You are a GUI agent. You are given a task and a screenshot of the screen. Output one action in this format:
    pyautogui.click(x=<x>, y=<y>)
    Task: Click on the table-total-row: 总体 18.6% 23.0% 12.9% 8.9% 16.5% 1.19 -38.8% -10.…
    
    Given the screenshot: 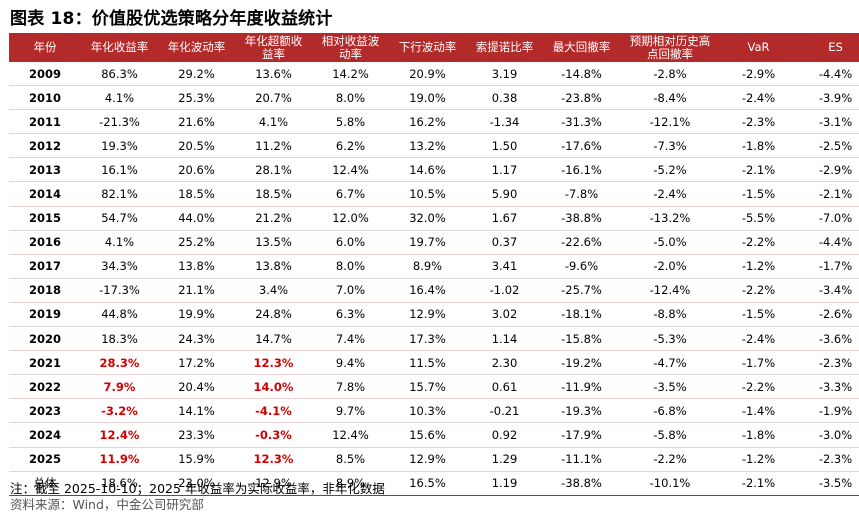 What is the action you would take?
    pyautogui.click(x=434, y=483)
    